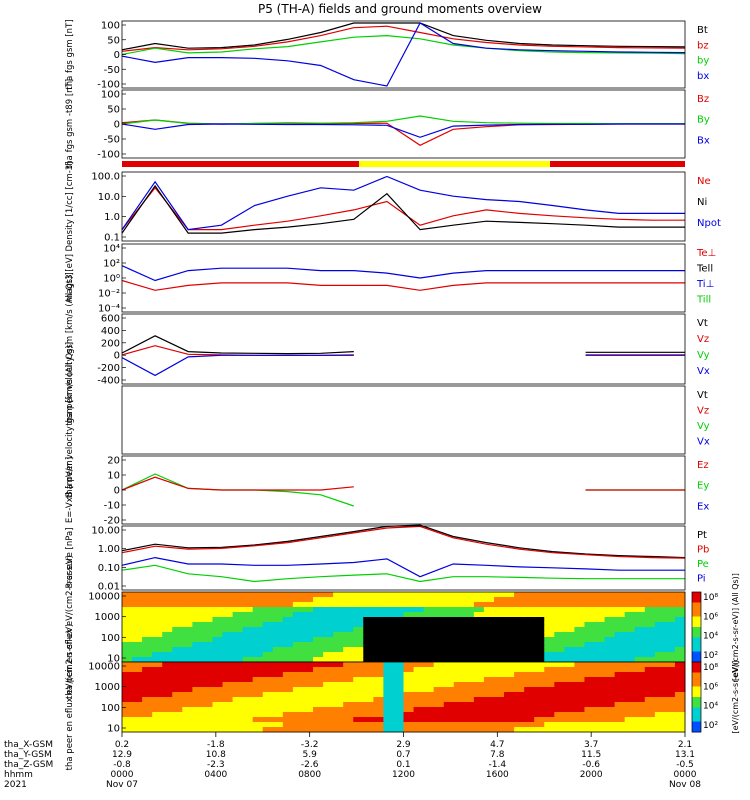 The height and width of the screenshot is (800, 750). I want to click on x-tick-label: -0.6, so click(591, 765).